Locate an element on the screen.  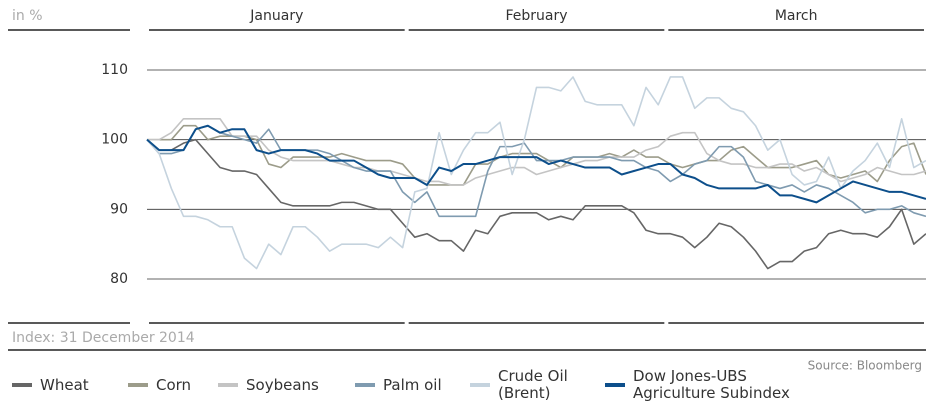
legend-item: Corn is located at coordinates (159, 385).